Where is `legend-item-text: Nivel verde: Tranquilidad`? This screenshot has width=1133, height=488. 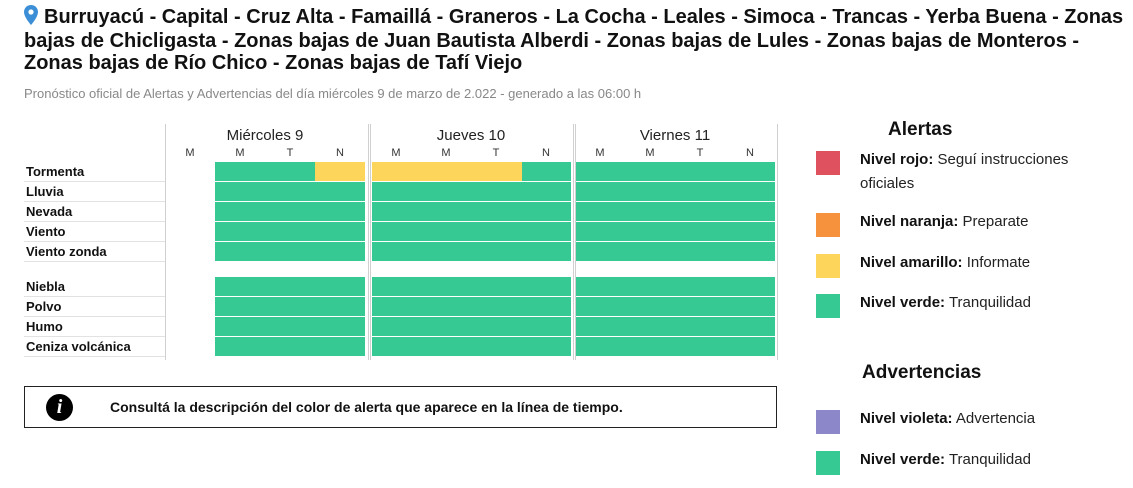
legend-item-text: Nivel verde: Tranquilidad is located at coordinates (990, 303).